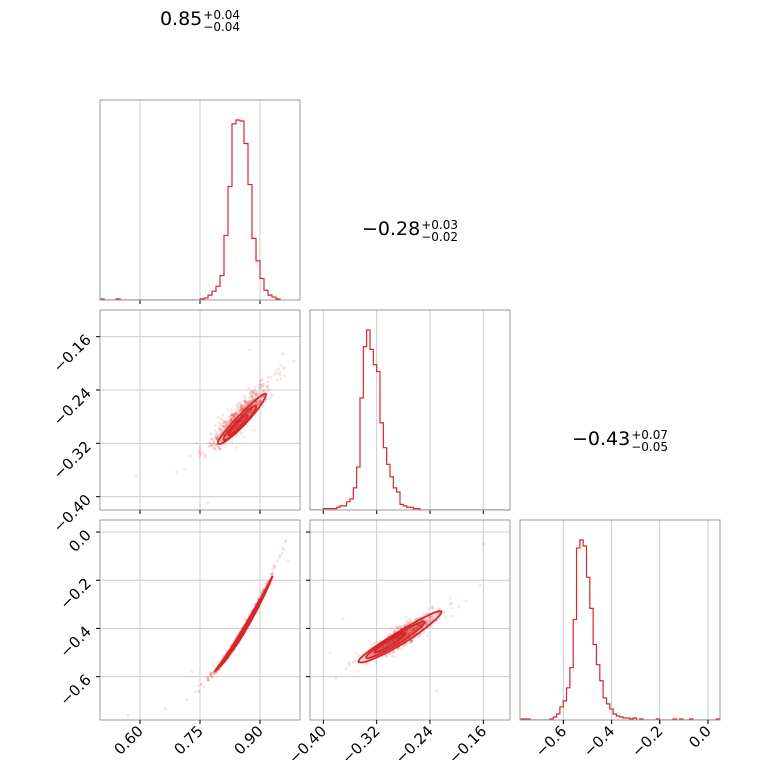 The image size is (760, 760). What do you see at coordinates (75, 642) in the screenshot?
I see `y-tick-label-2-1: −0.4` at bounding box center [75, 642].